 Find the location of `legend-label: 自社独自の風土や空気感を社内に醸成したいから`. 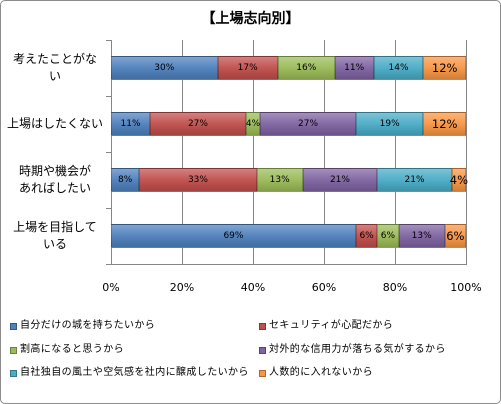

legend-label: 自社独自の風土や空気感を社内に醸成したいから is located at coordinates (134, 372).